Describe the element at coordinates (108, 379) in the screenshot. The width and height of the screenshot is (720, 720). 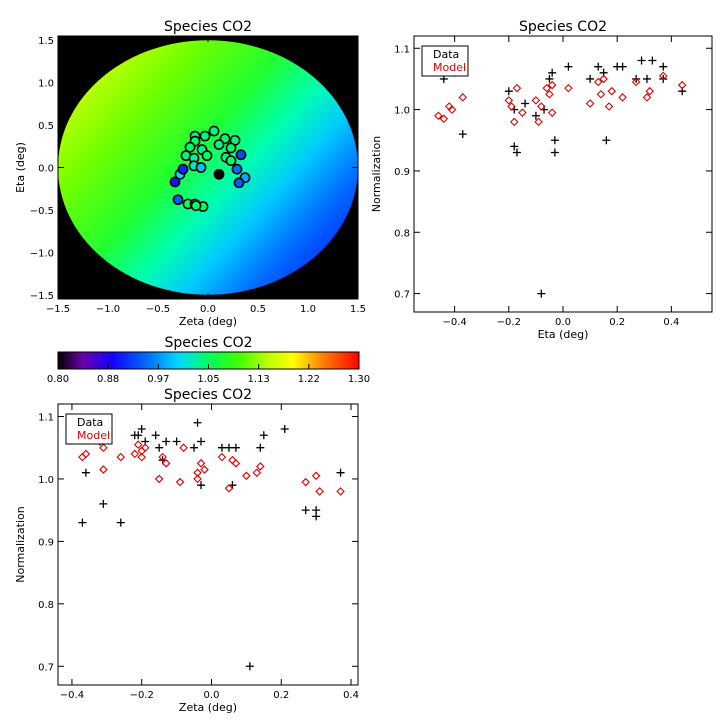
I see `colorbar-tick-label: 0.88` at that location.